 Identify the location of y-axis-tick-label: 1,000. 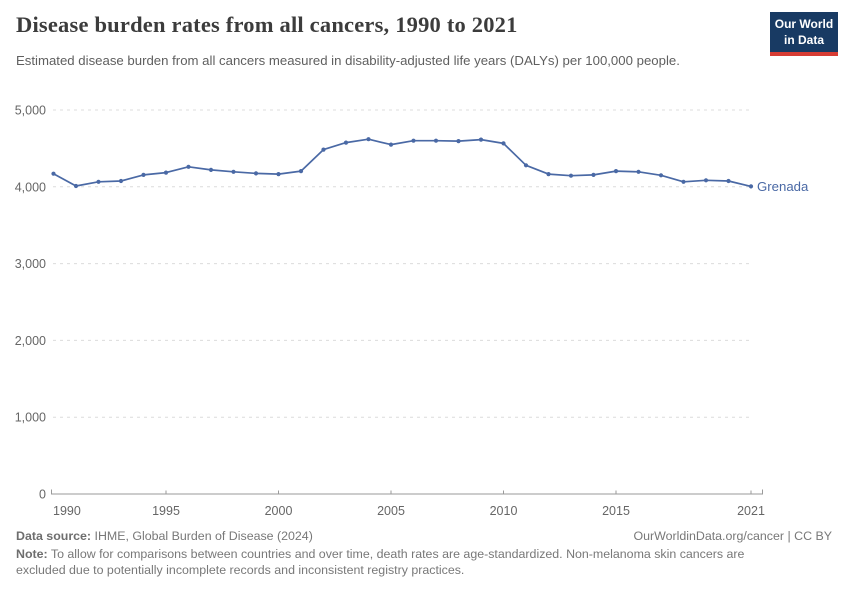
(30, 418).